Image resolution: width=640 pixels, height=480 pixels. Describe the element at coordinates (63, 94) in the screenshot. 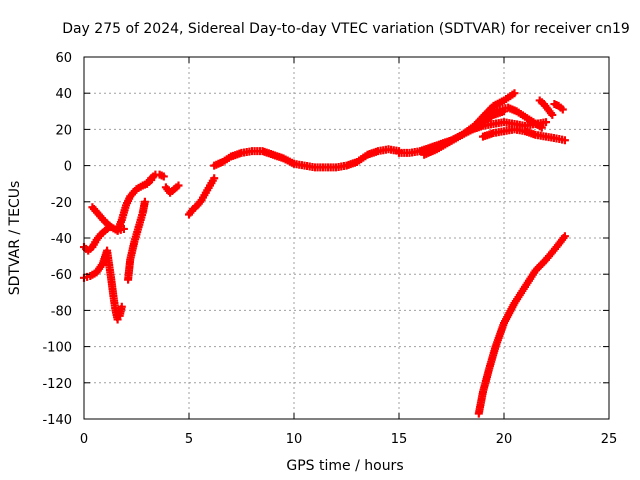

I see `y-tick-label: 40` at that location.